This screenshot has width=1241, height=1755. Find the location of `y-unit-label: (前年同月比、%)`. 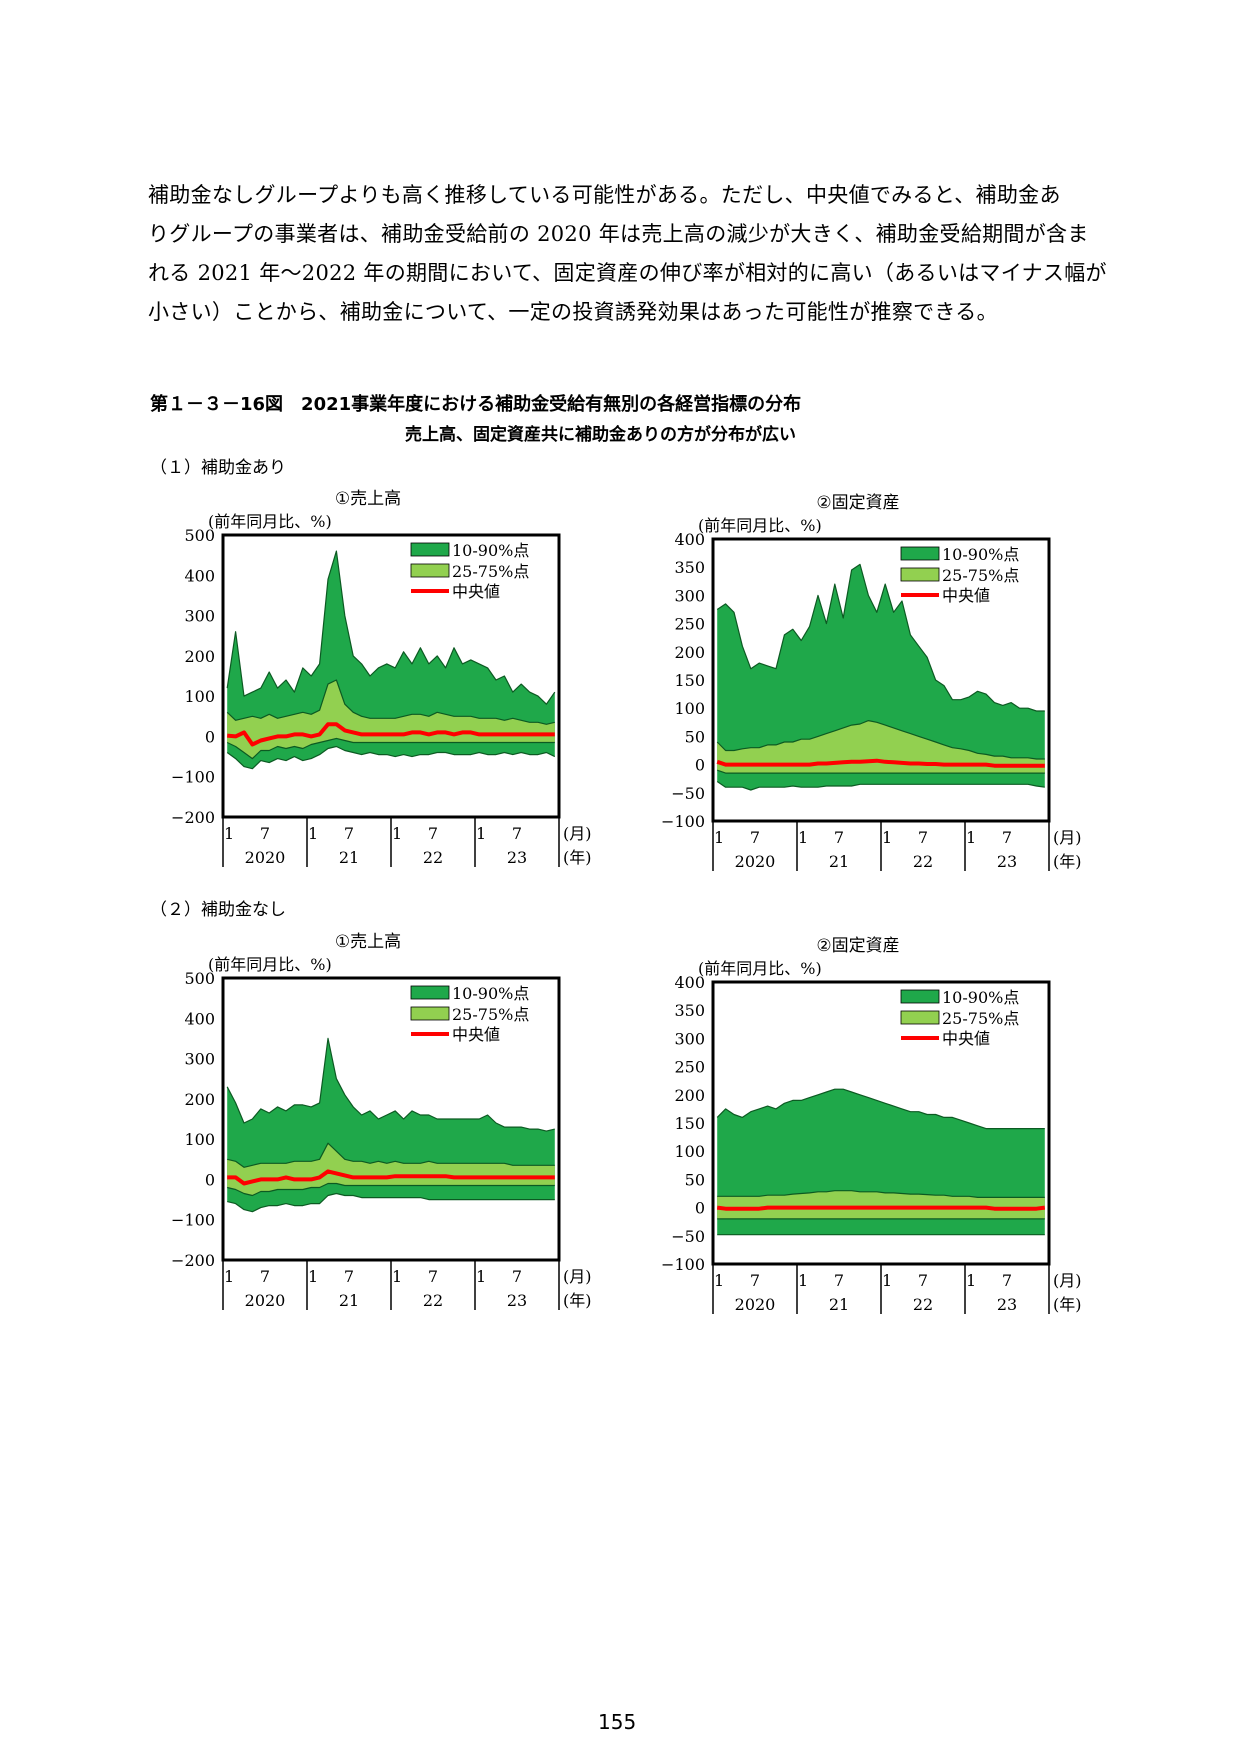

y-unit-label: (前年同月比、%) is located at coordinates (760, 525).